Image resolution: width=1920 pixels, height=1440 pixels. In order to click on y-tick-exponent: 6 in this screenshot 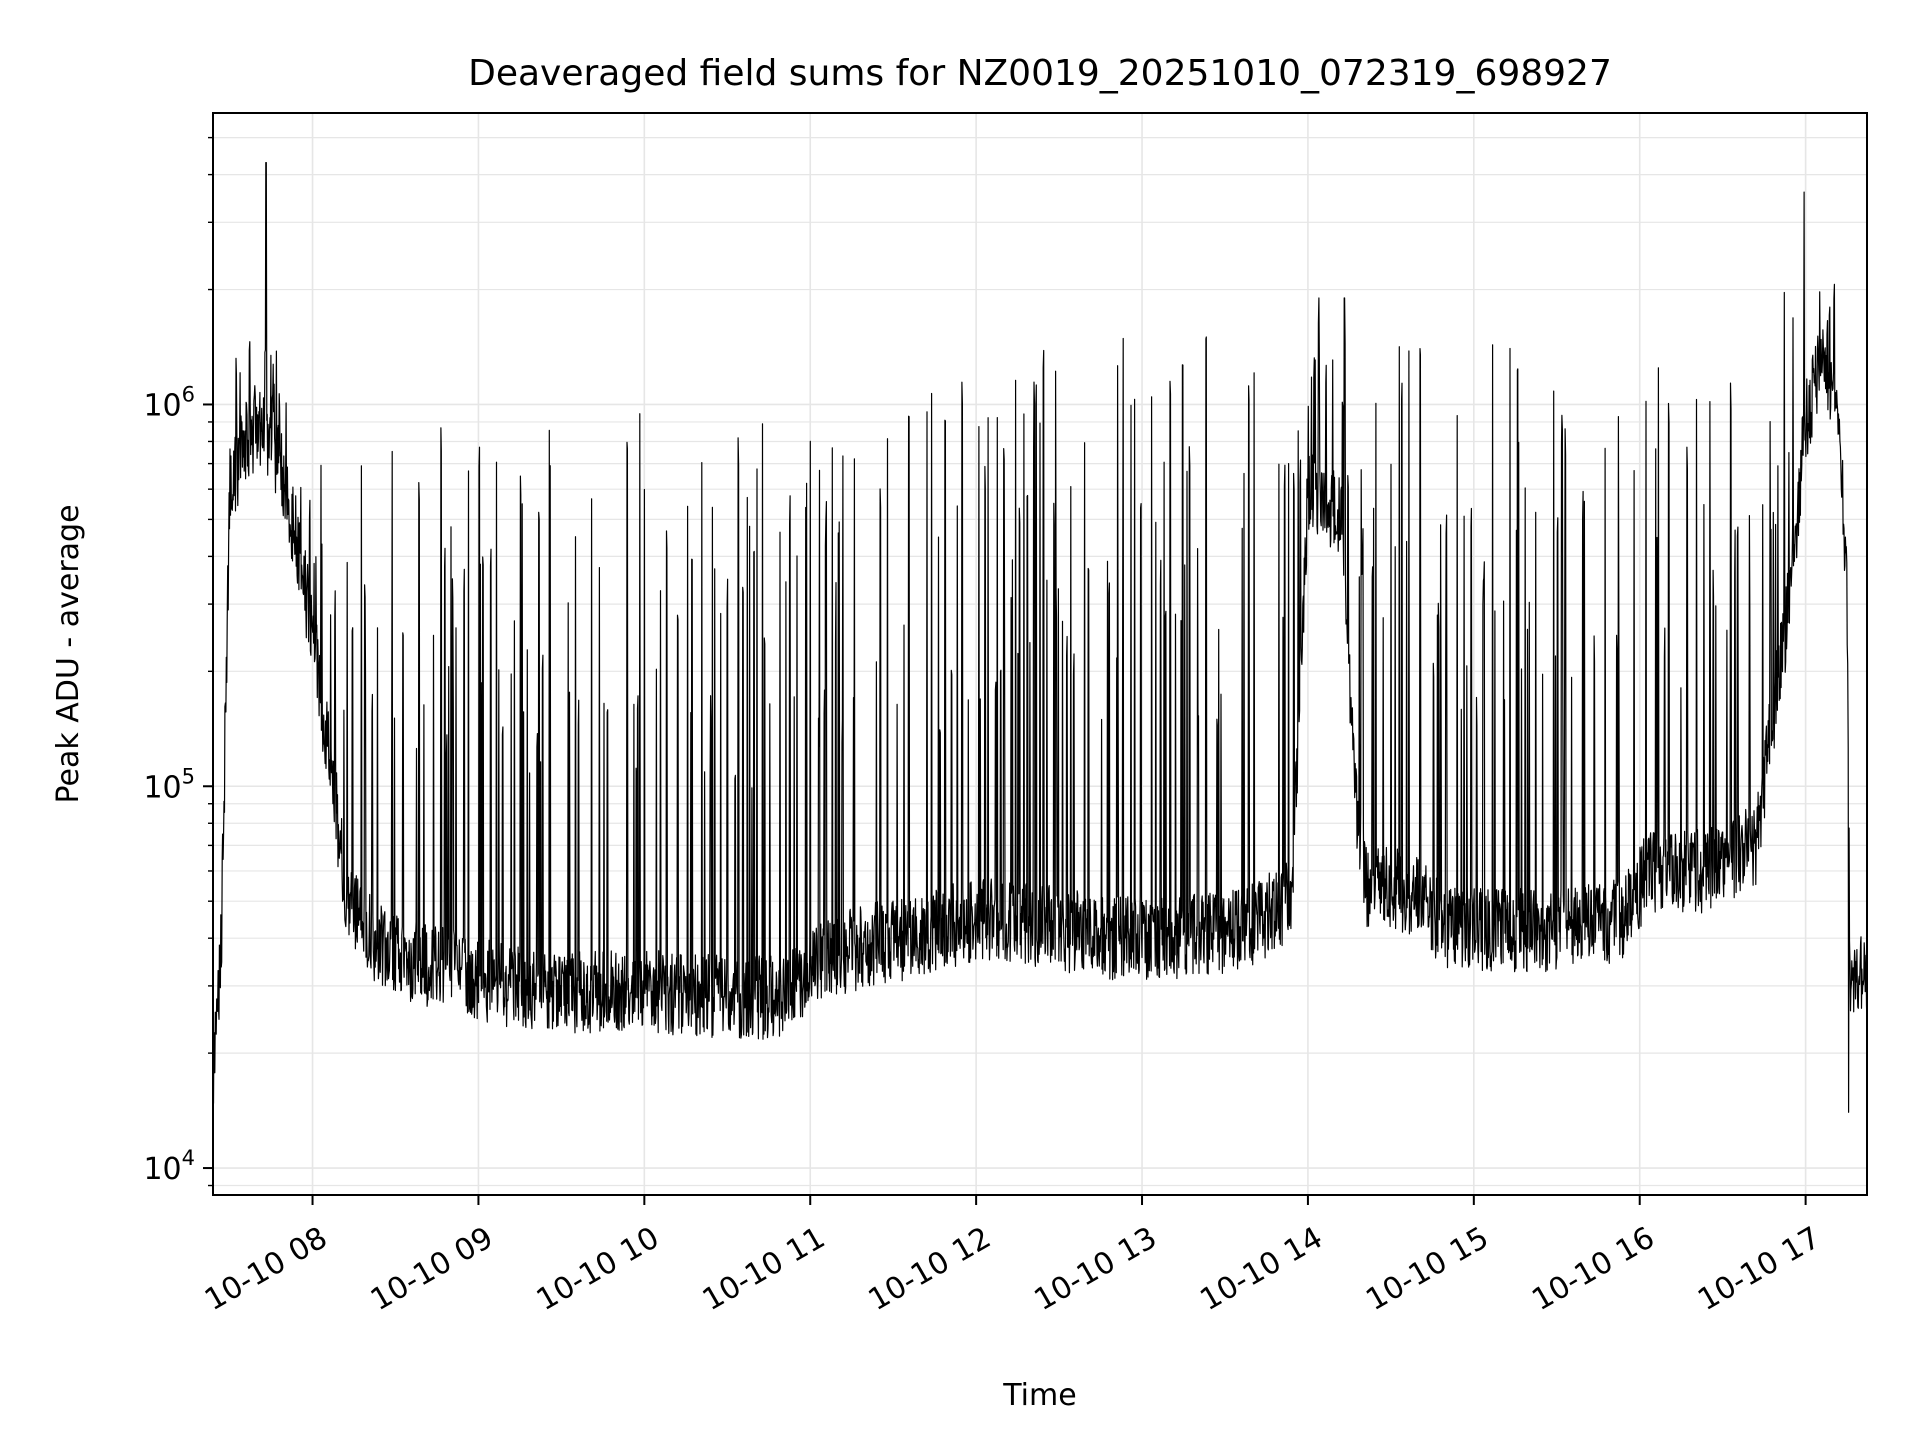, I will do `click(188, 394)`.